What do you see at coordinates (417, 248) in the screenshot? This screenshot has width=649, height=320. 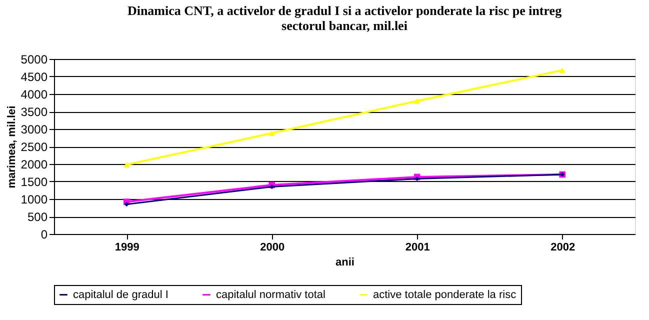 I see `x-tick-label: 2001` at bounding box center [417, 248].